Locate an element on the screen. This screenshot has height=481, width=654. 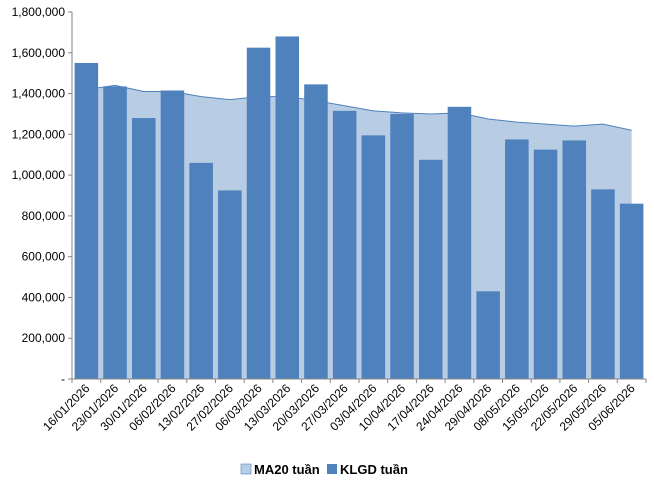
y-tick-label: 400,000 is located at coordinates (44, 297).